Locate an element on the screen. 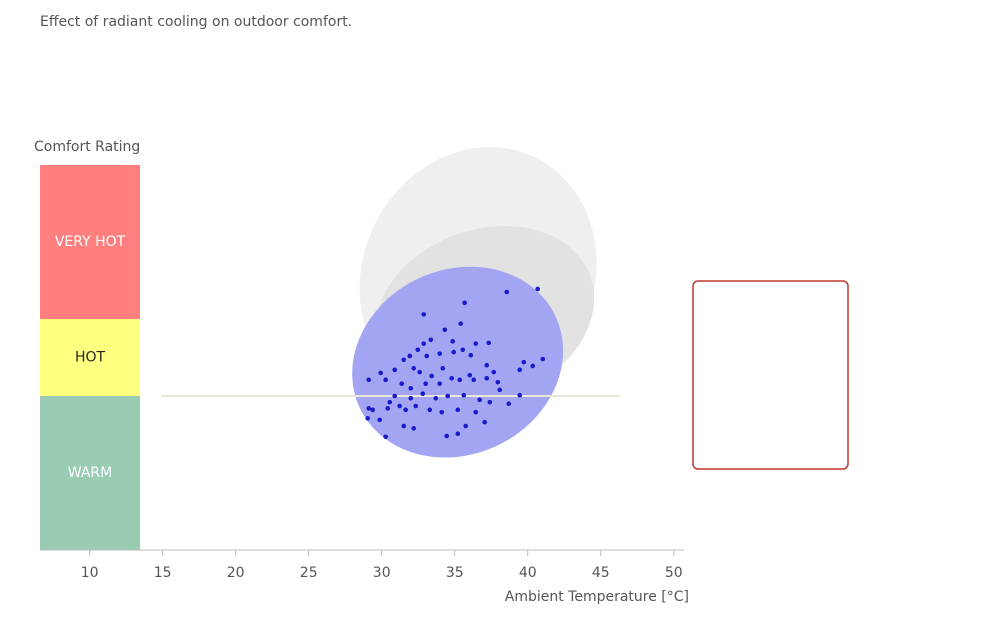  x-tick-label: 45 is located at coordinates (601, 573).